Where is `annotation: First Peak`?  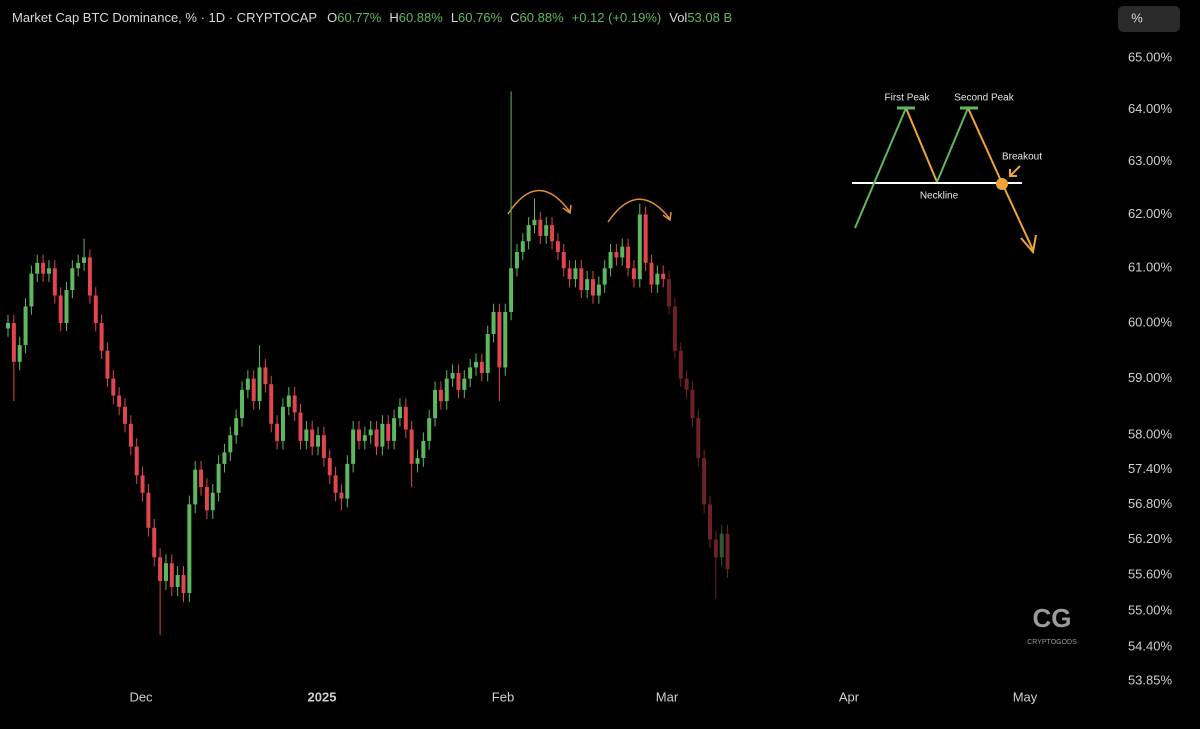
annotation: First Peak is located at coordinates (907, 98).